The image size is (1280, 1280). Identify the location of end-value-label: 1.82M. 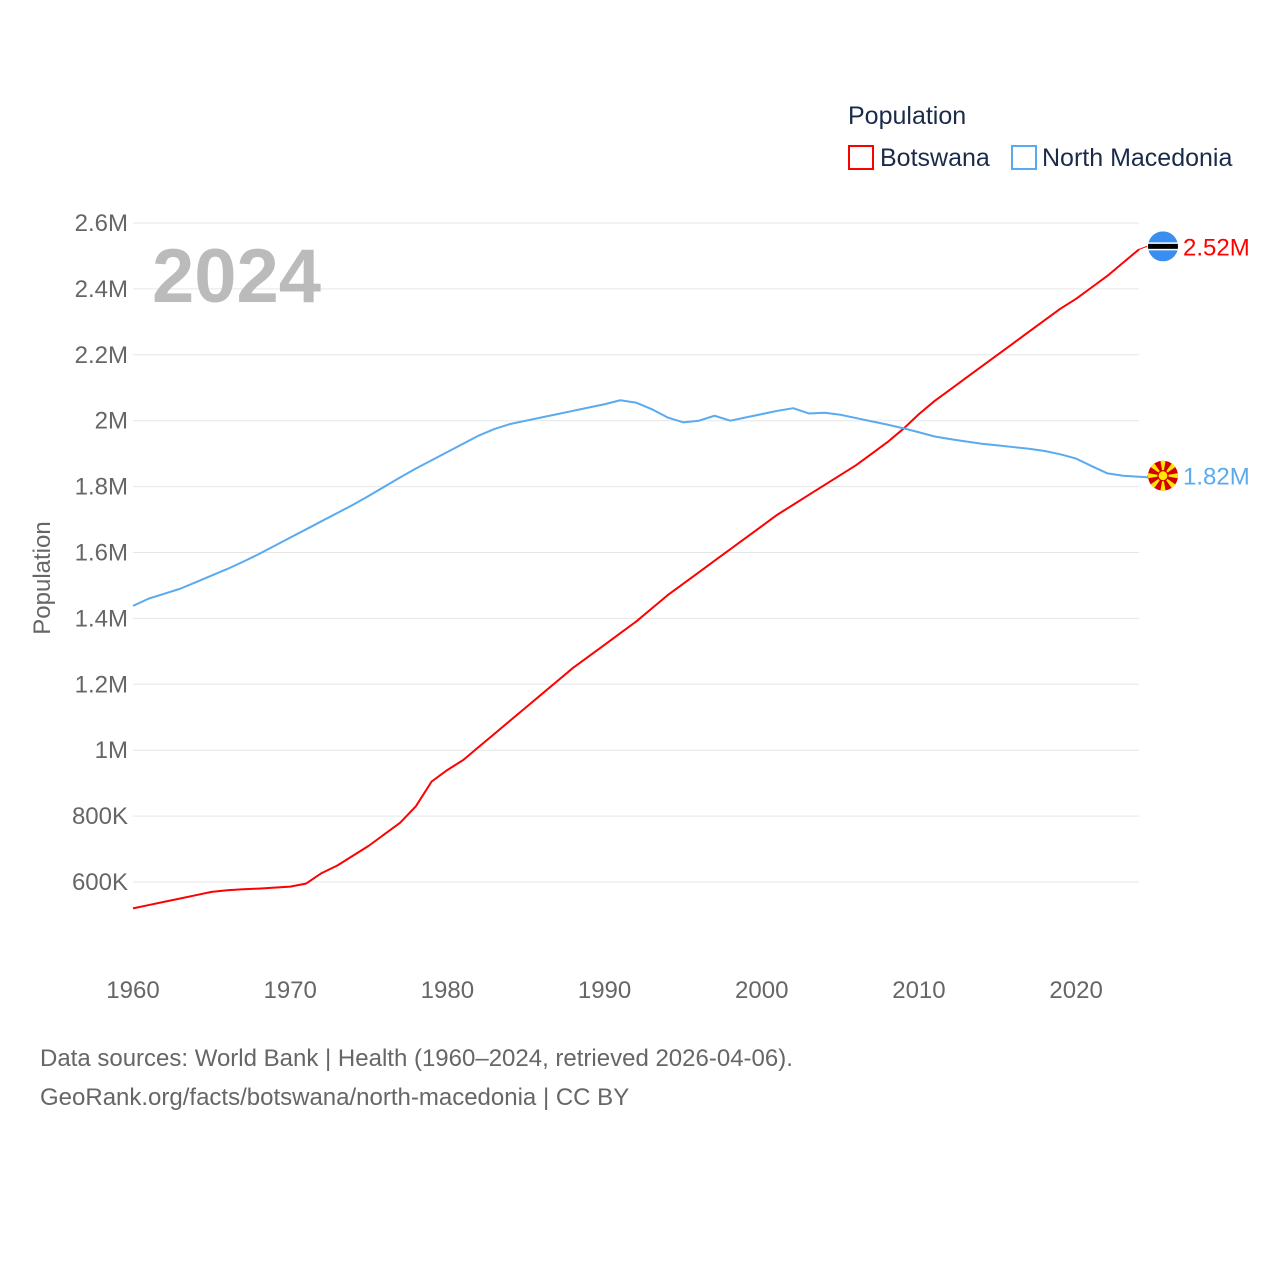
(1216, 477).